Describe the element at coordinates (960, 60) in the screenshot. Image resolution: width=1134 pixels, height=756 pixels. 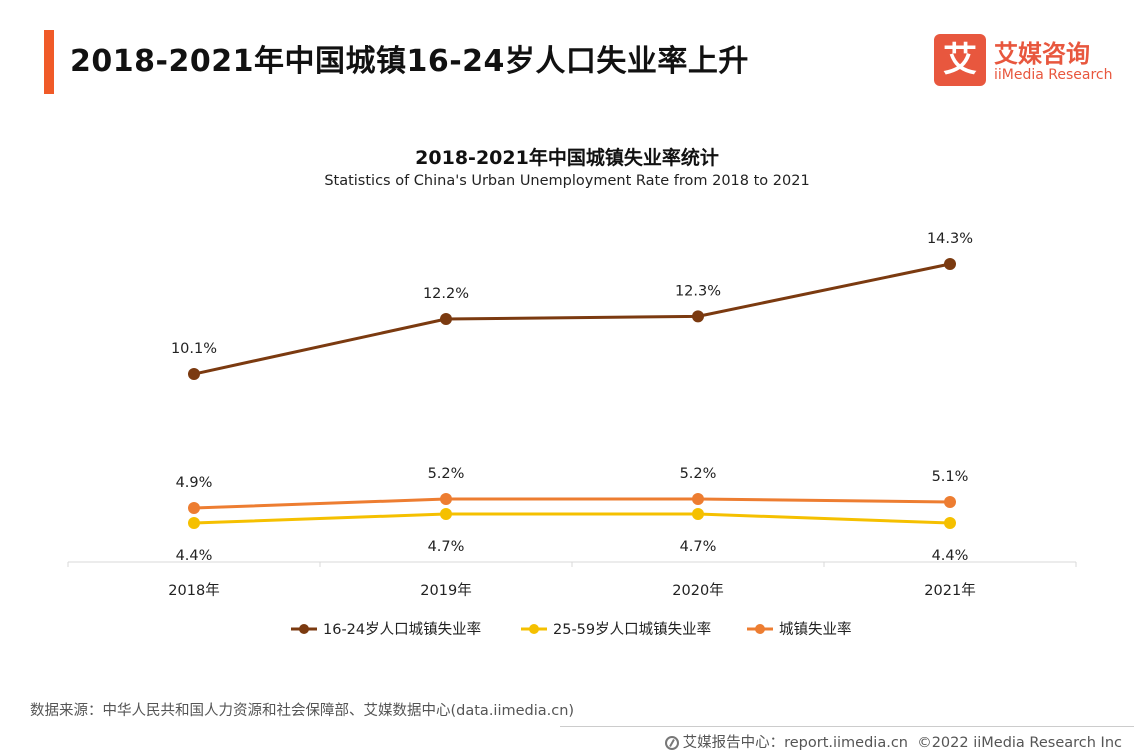
I see `logo-mark: 艾` at that location.